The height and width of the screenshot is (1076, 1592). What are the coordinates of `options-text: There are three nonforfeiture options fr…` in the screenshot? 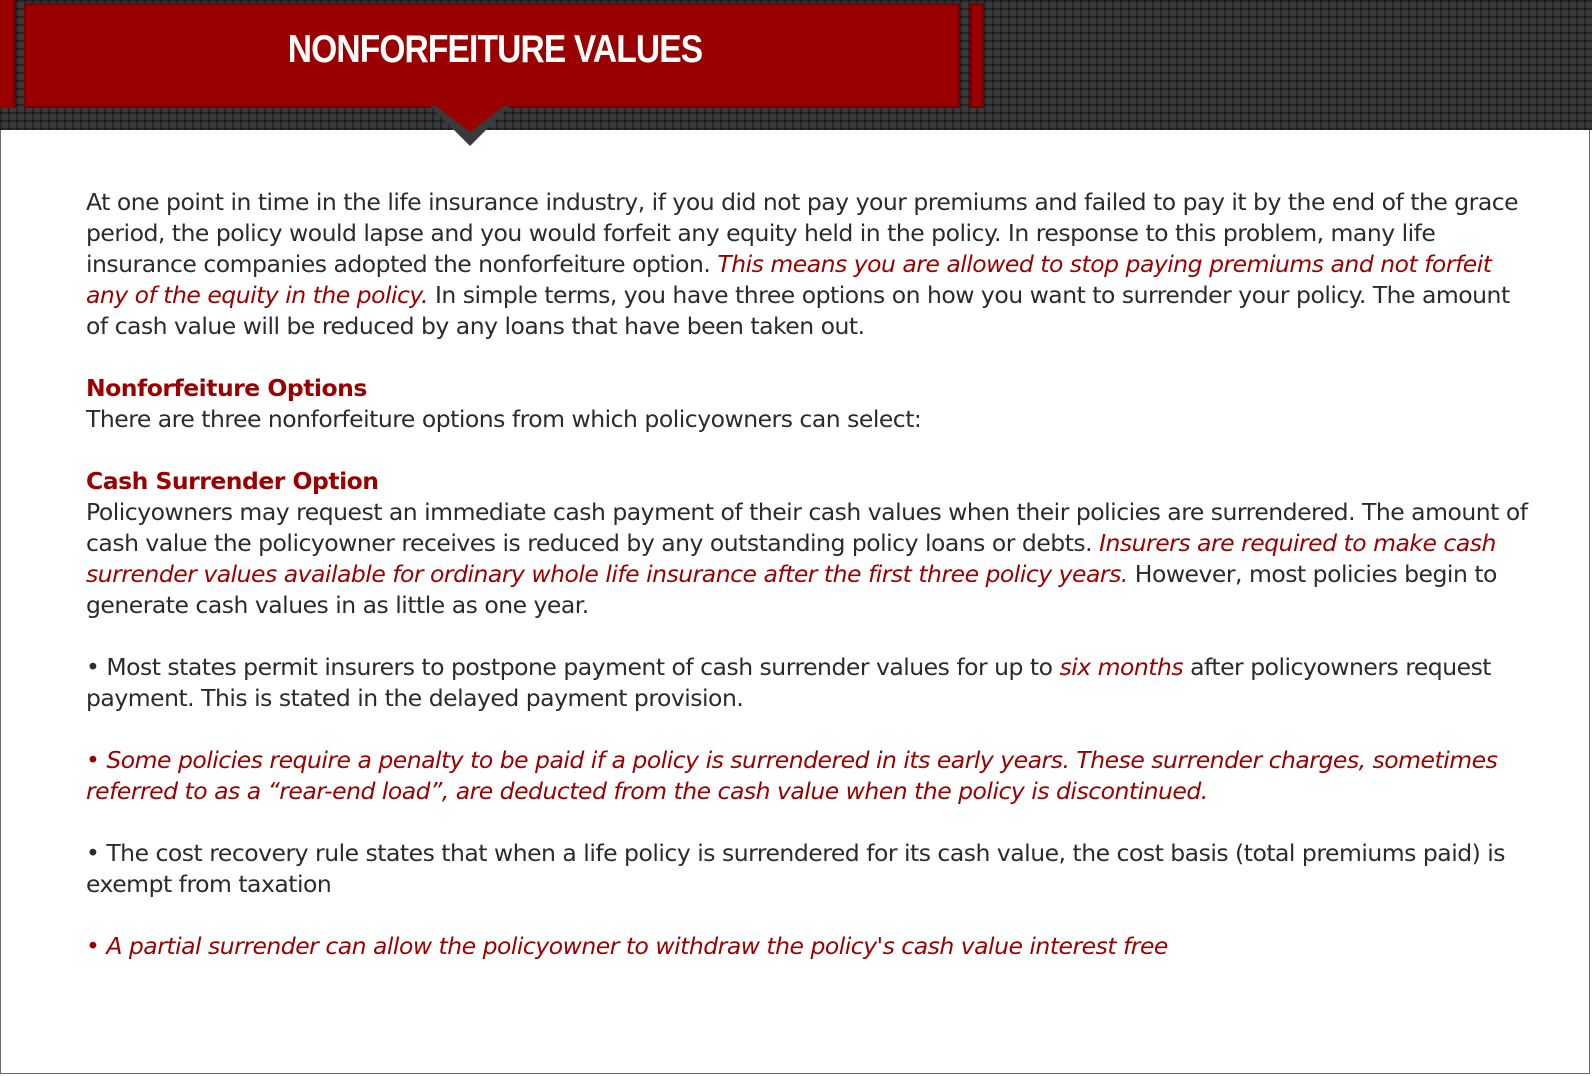 It's located at (504, 419).